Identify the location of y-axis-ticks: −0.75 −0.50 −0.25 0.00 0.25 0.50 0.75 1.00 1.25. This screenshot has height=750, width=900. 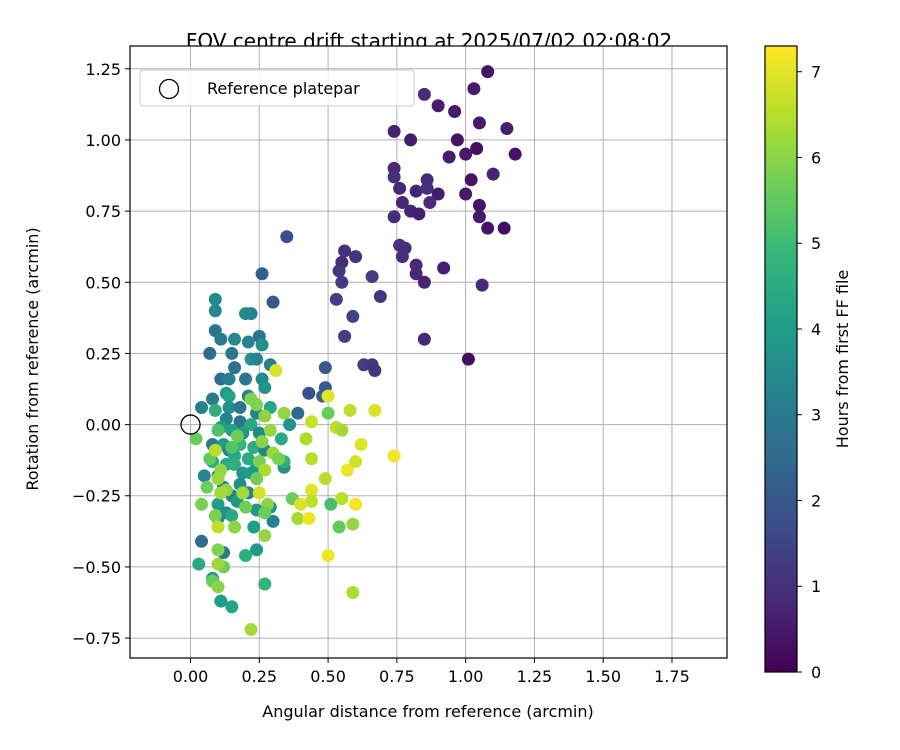
(101, 354).